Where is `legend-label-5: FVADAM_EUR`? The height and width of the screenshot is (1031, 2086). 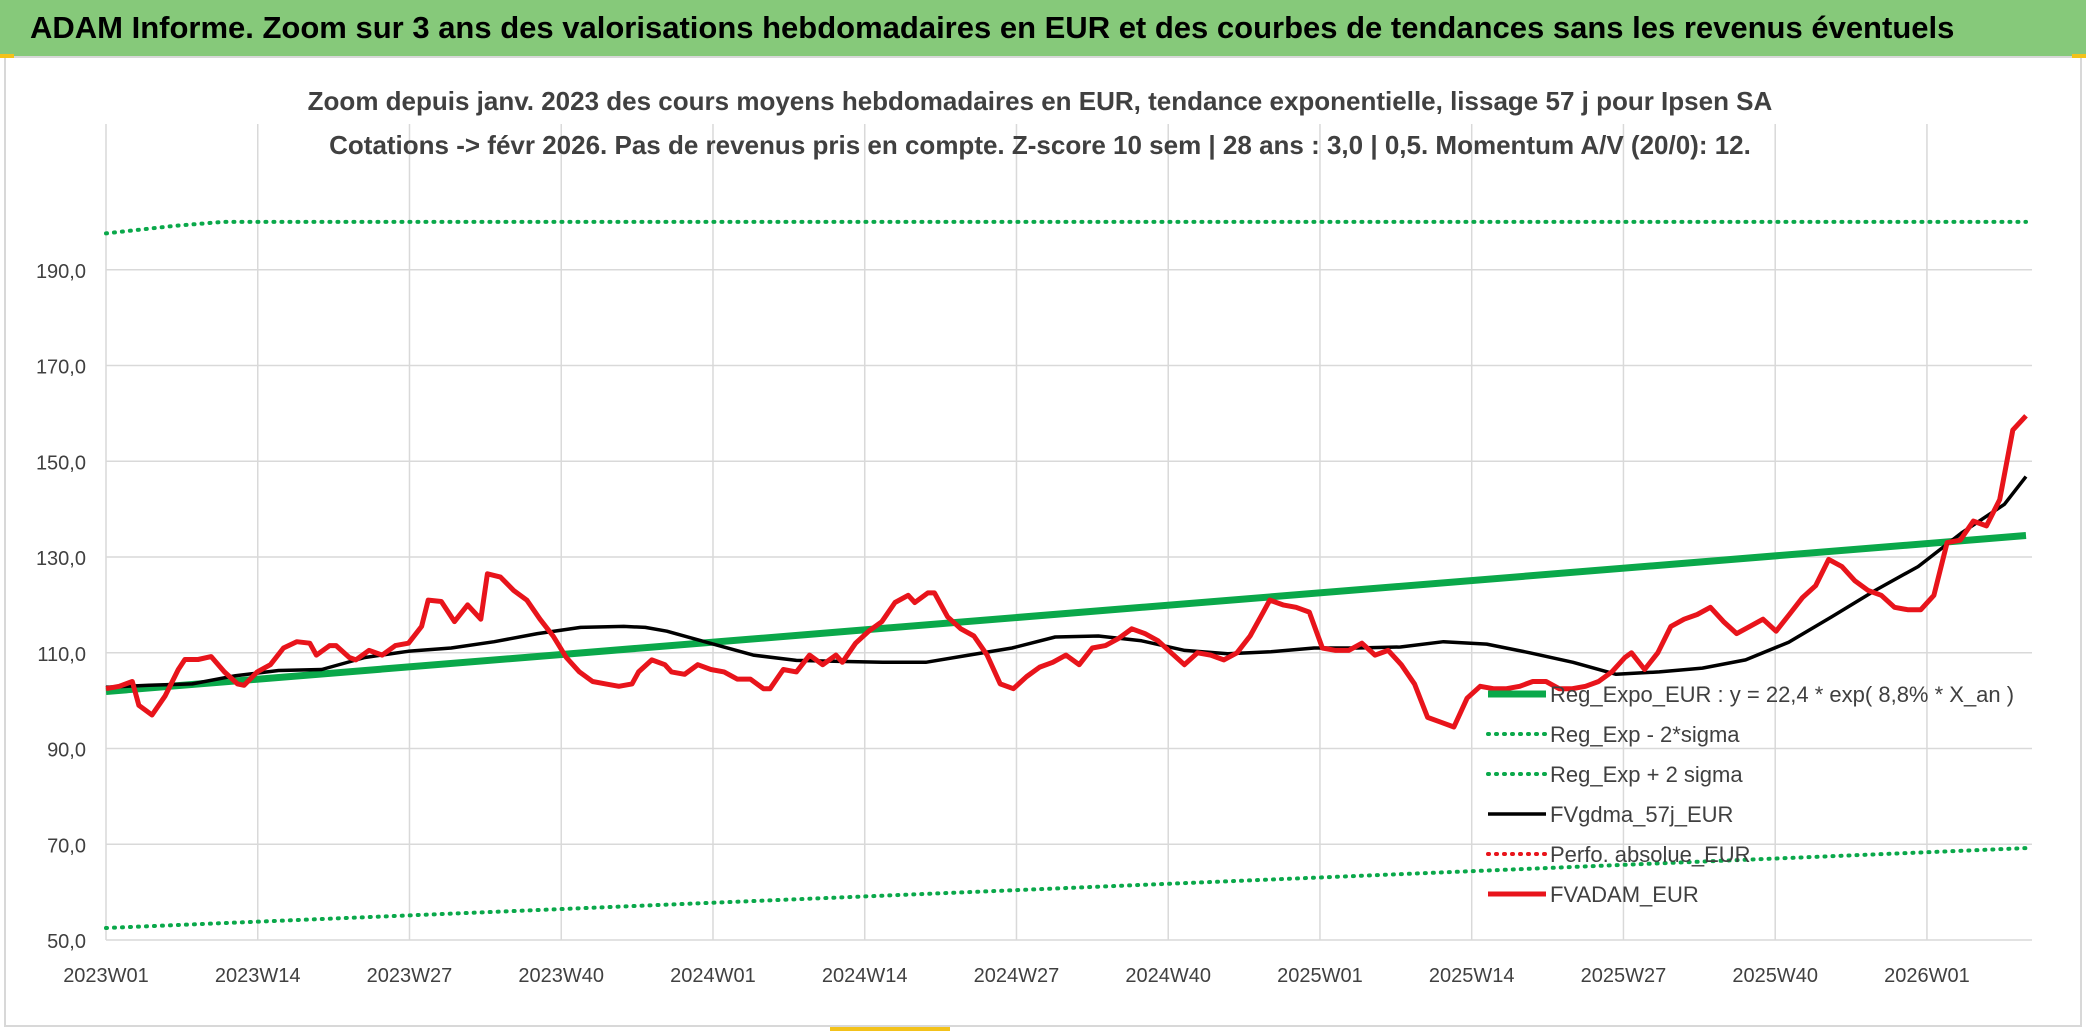
legend-label-5: FVADAM_EUR is located at coordinates (1624, 894).